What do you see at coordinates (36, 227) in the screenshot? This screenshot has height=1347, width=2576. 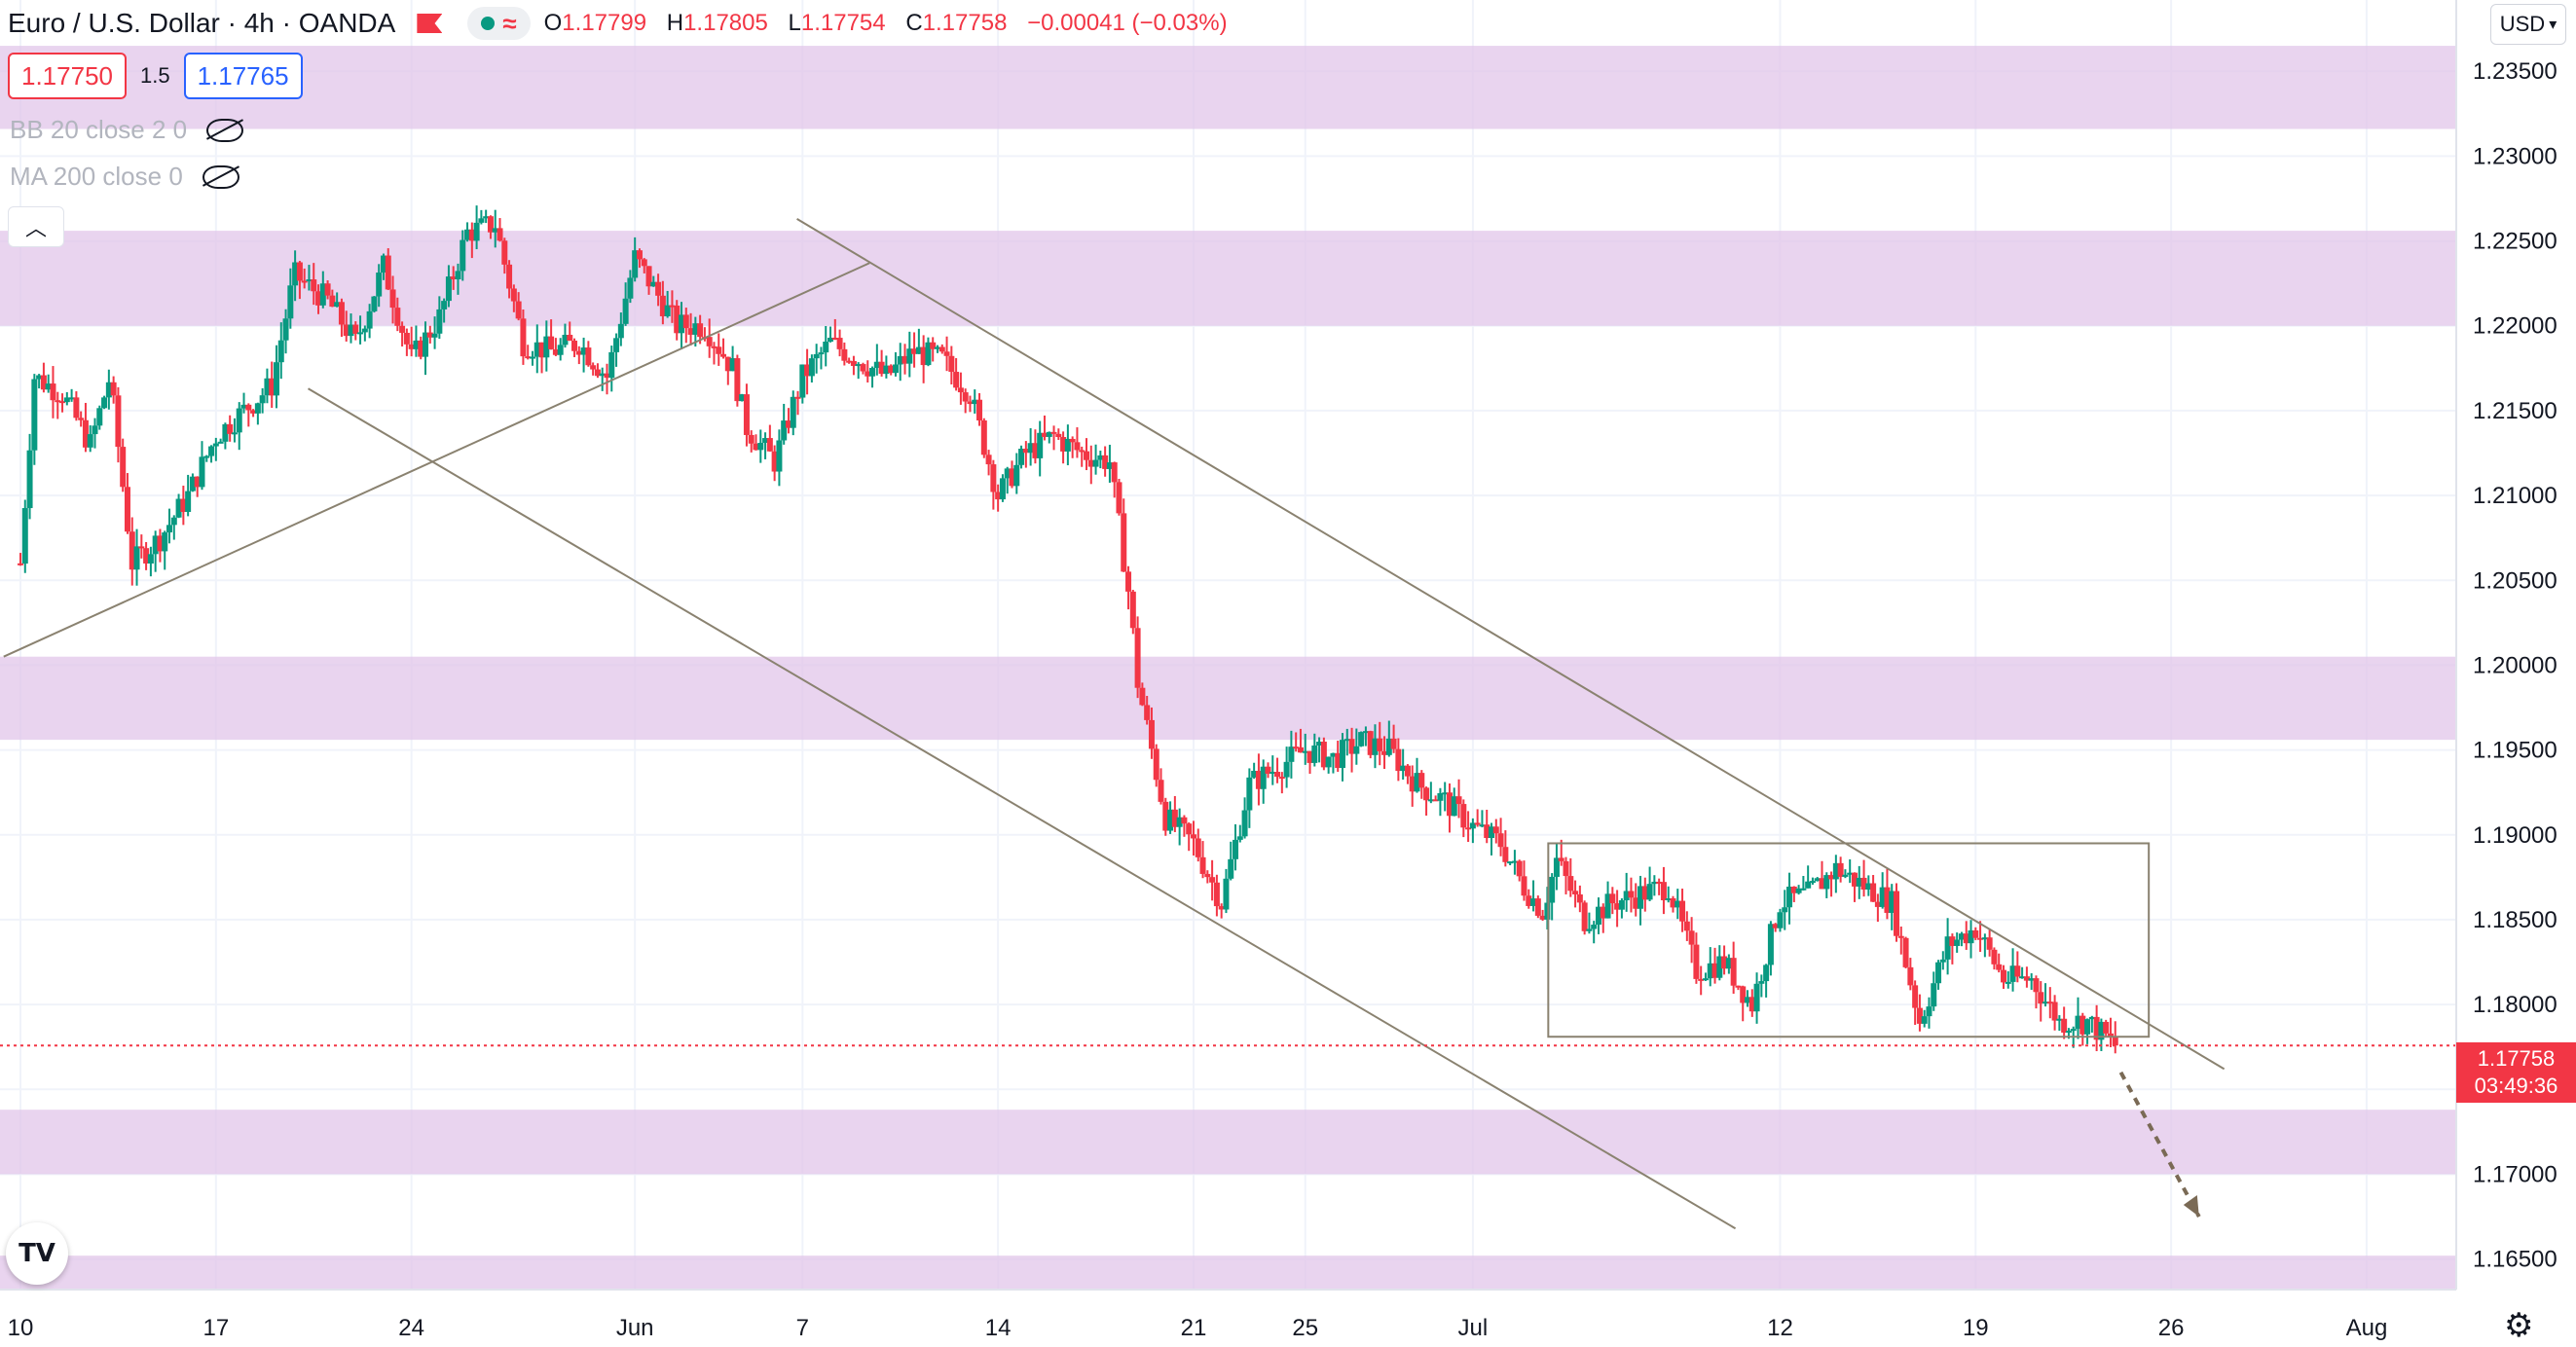 I see `collapse-legend-button: ︿` at bounding box center [36, 227].